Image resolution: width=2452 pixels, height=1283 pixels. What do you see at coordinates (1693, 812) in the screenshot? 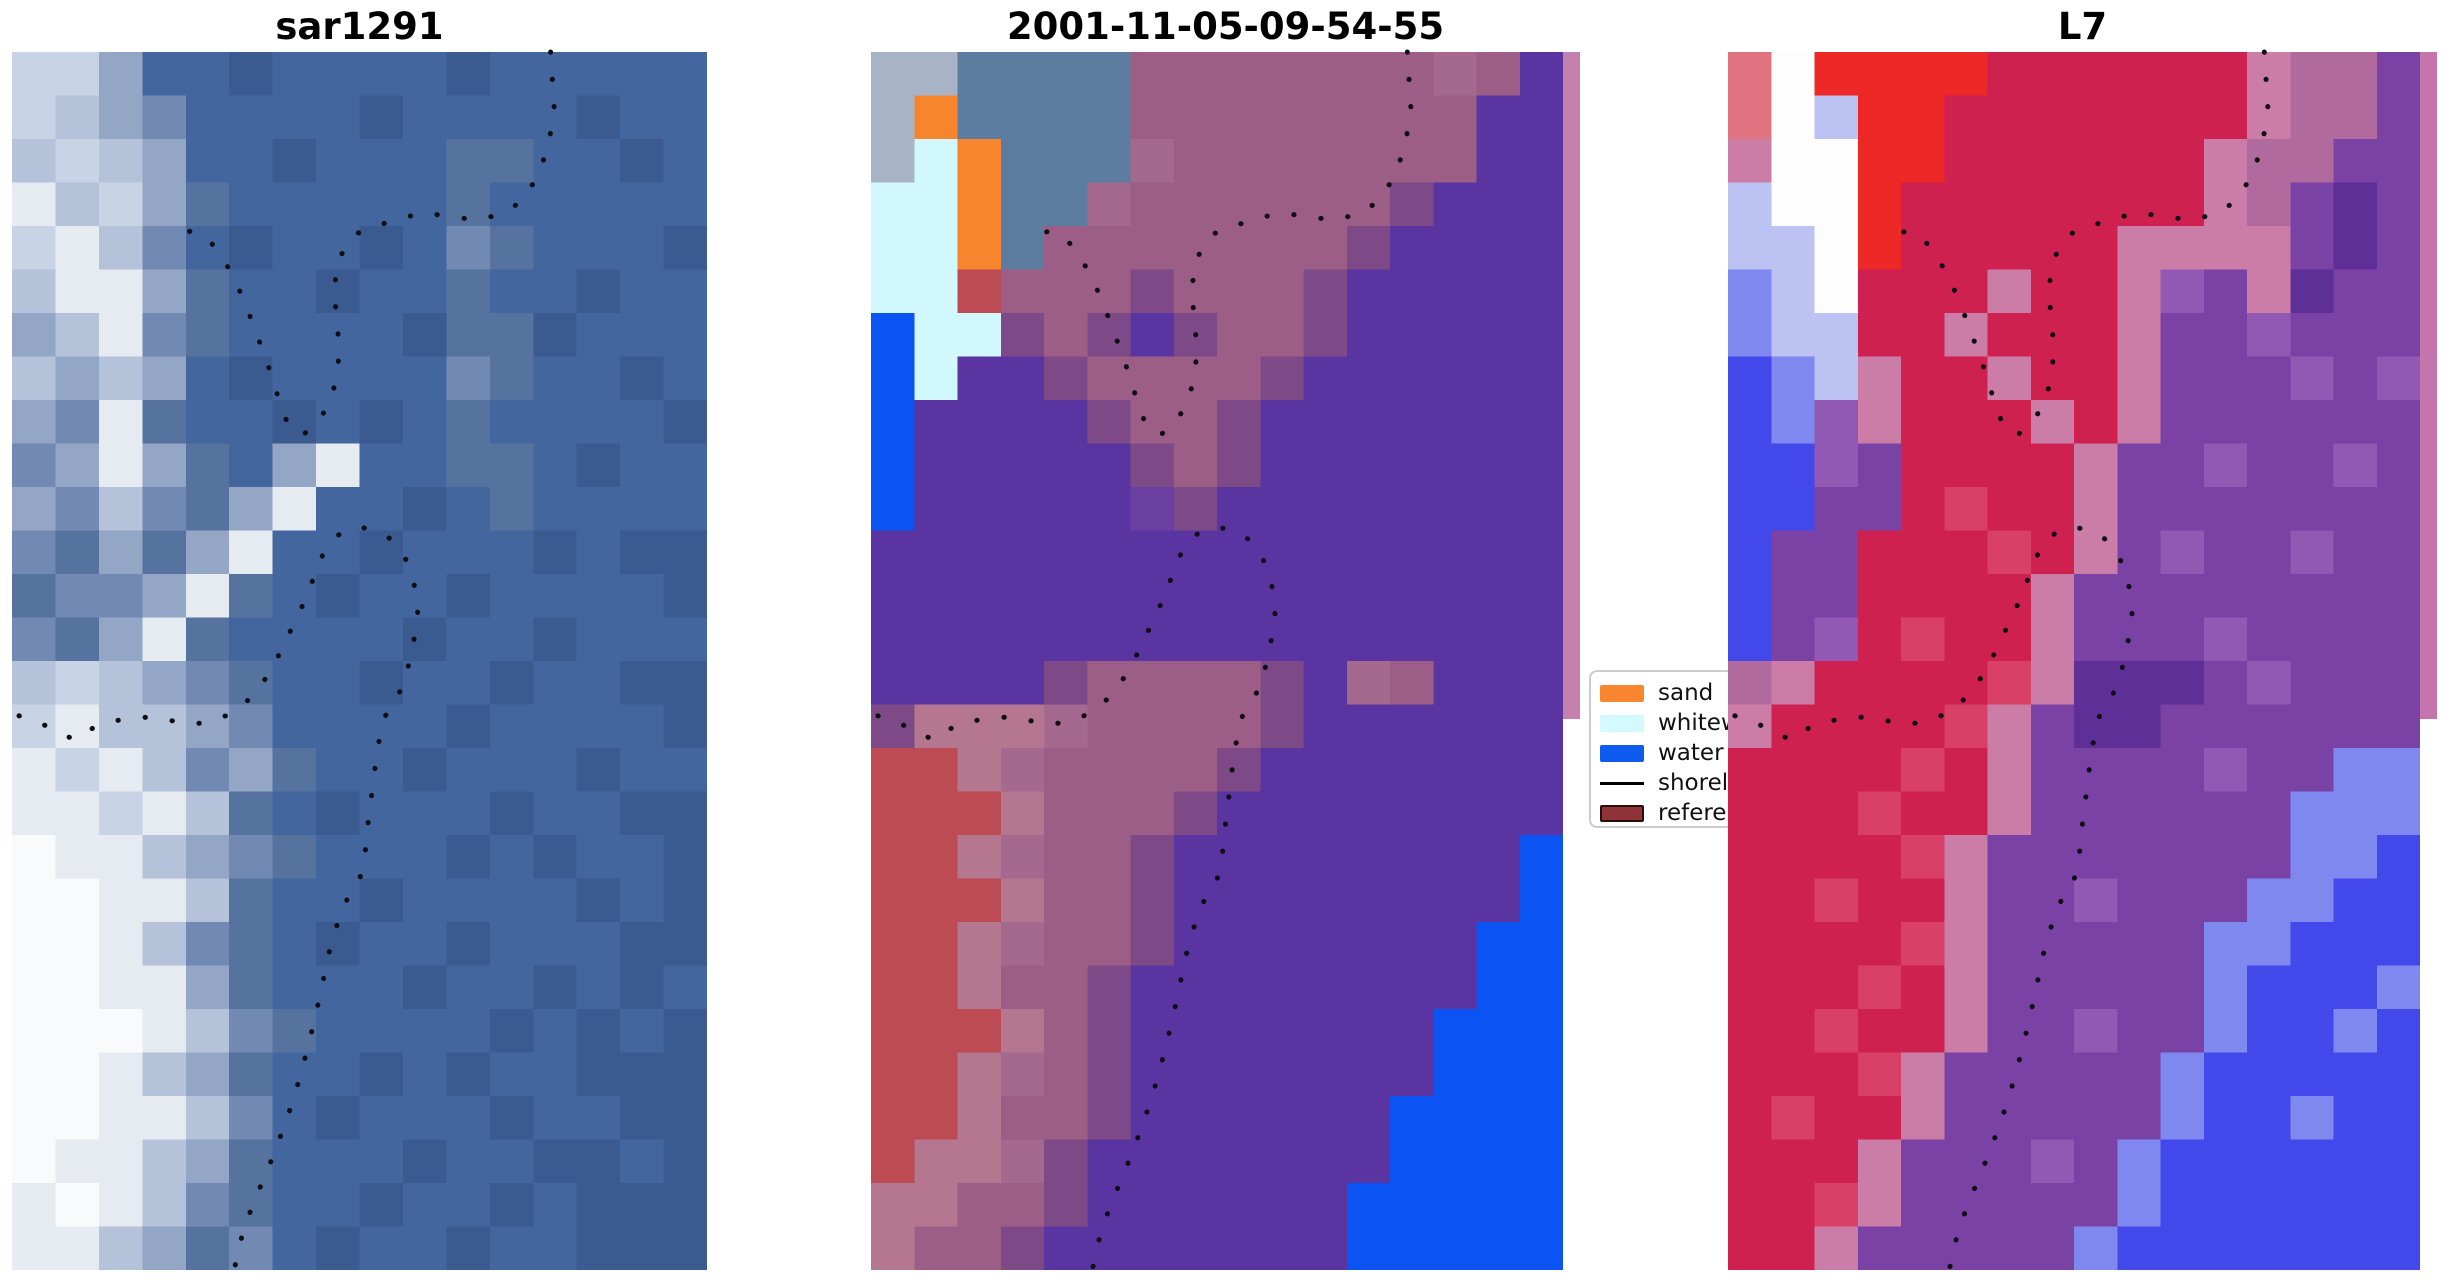
I see `legend-label: referen` at bounding box center [1693, 812].